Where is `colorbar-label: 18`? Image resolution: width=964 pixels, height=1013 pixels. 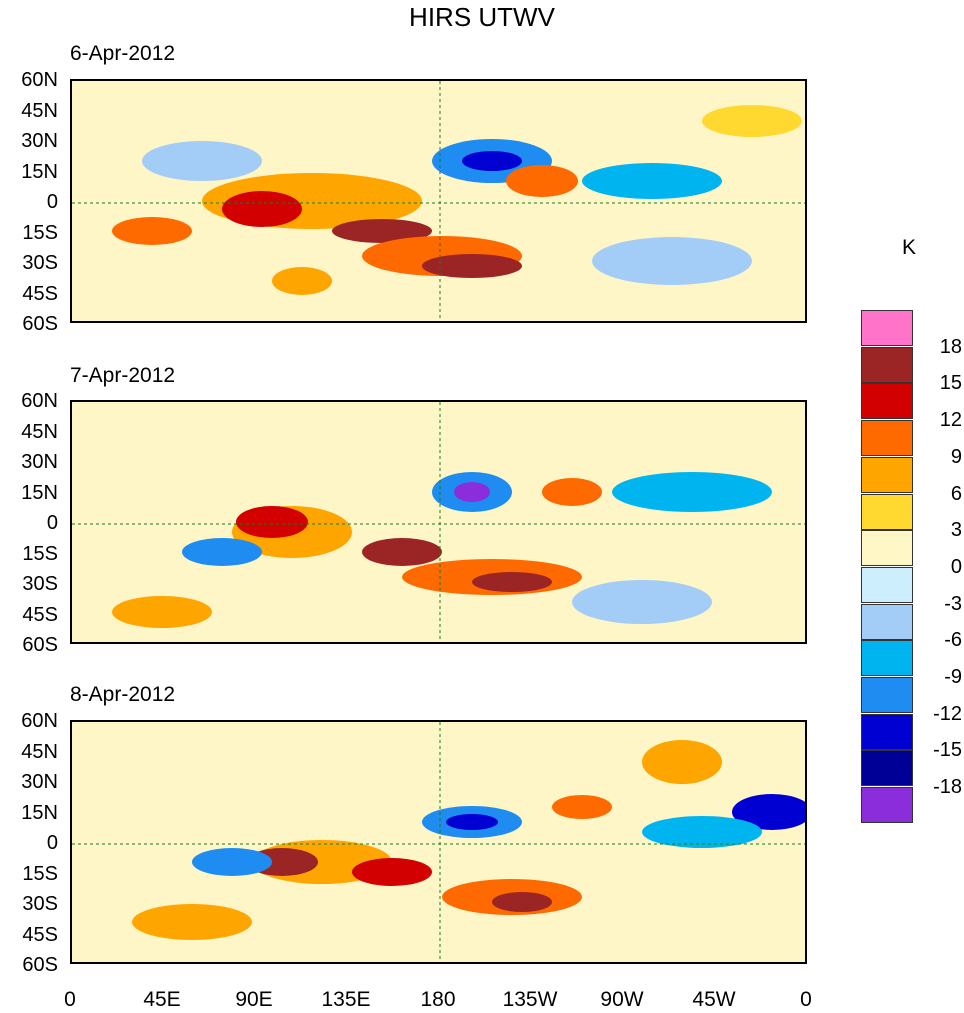 colorbar-label: 18 is located at coordinates (950, 346).